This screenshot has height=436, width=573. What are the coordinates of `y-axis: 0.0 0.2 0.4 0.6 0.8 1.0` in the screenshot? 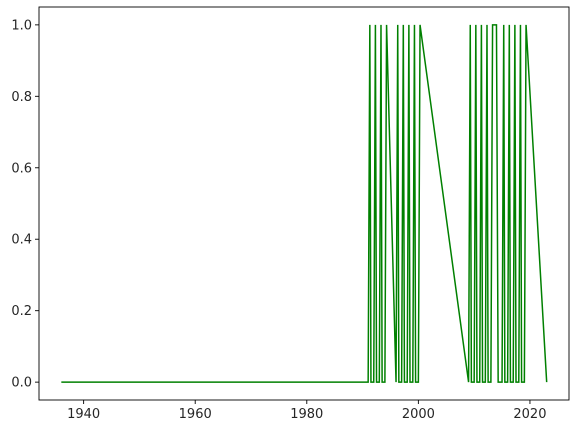 It's located at (25, 204).